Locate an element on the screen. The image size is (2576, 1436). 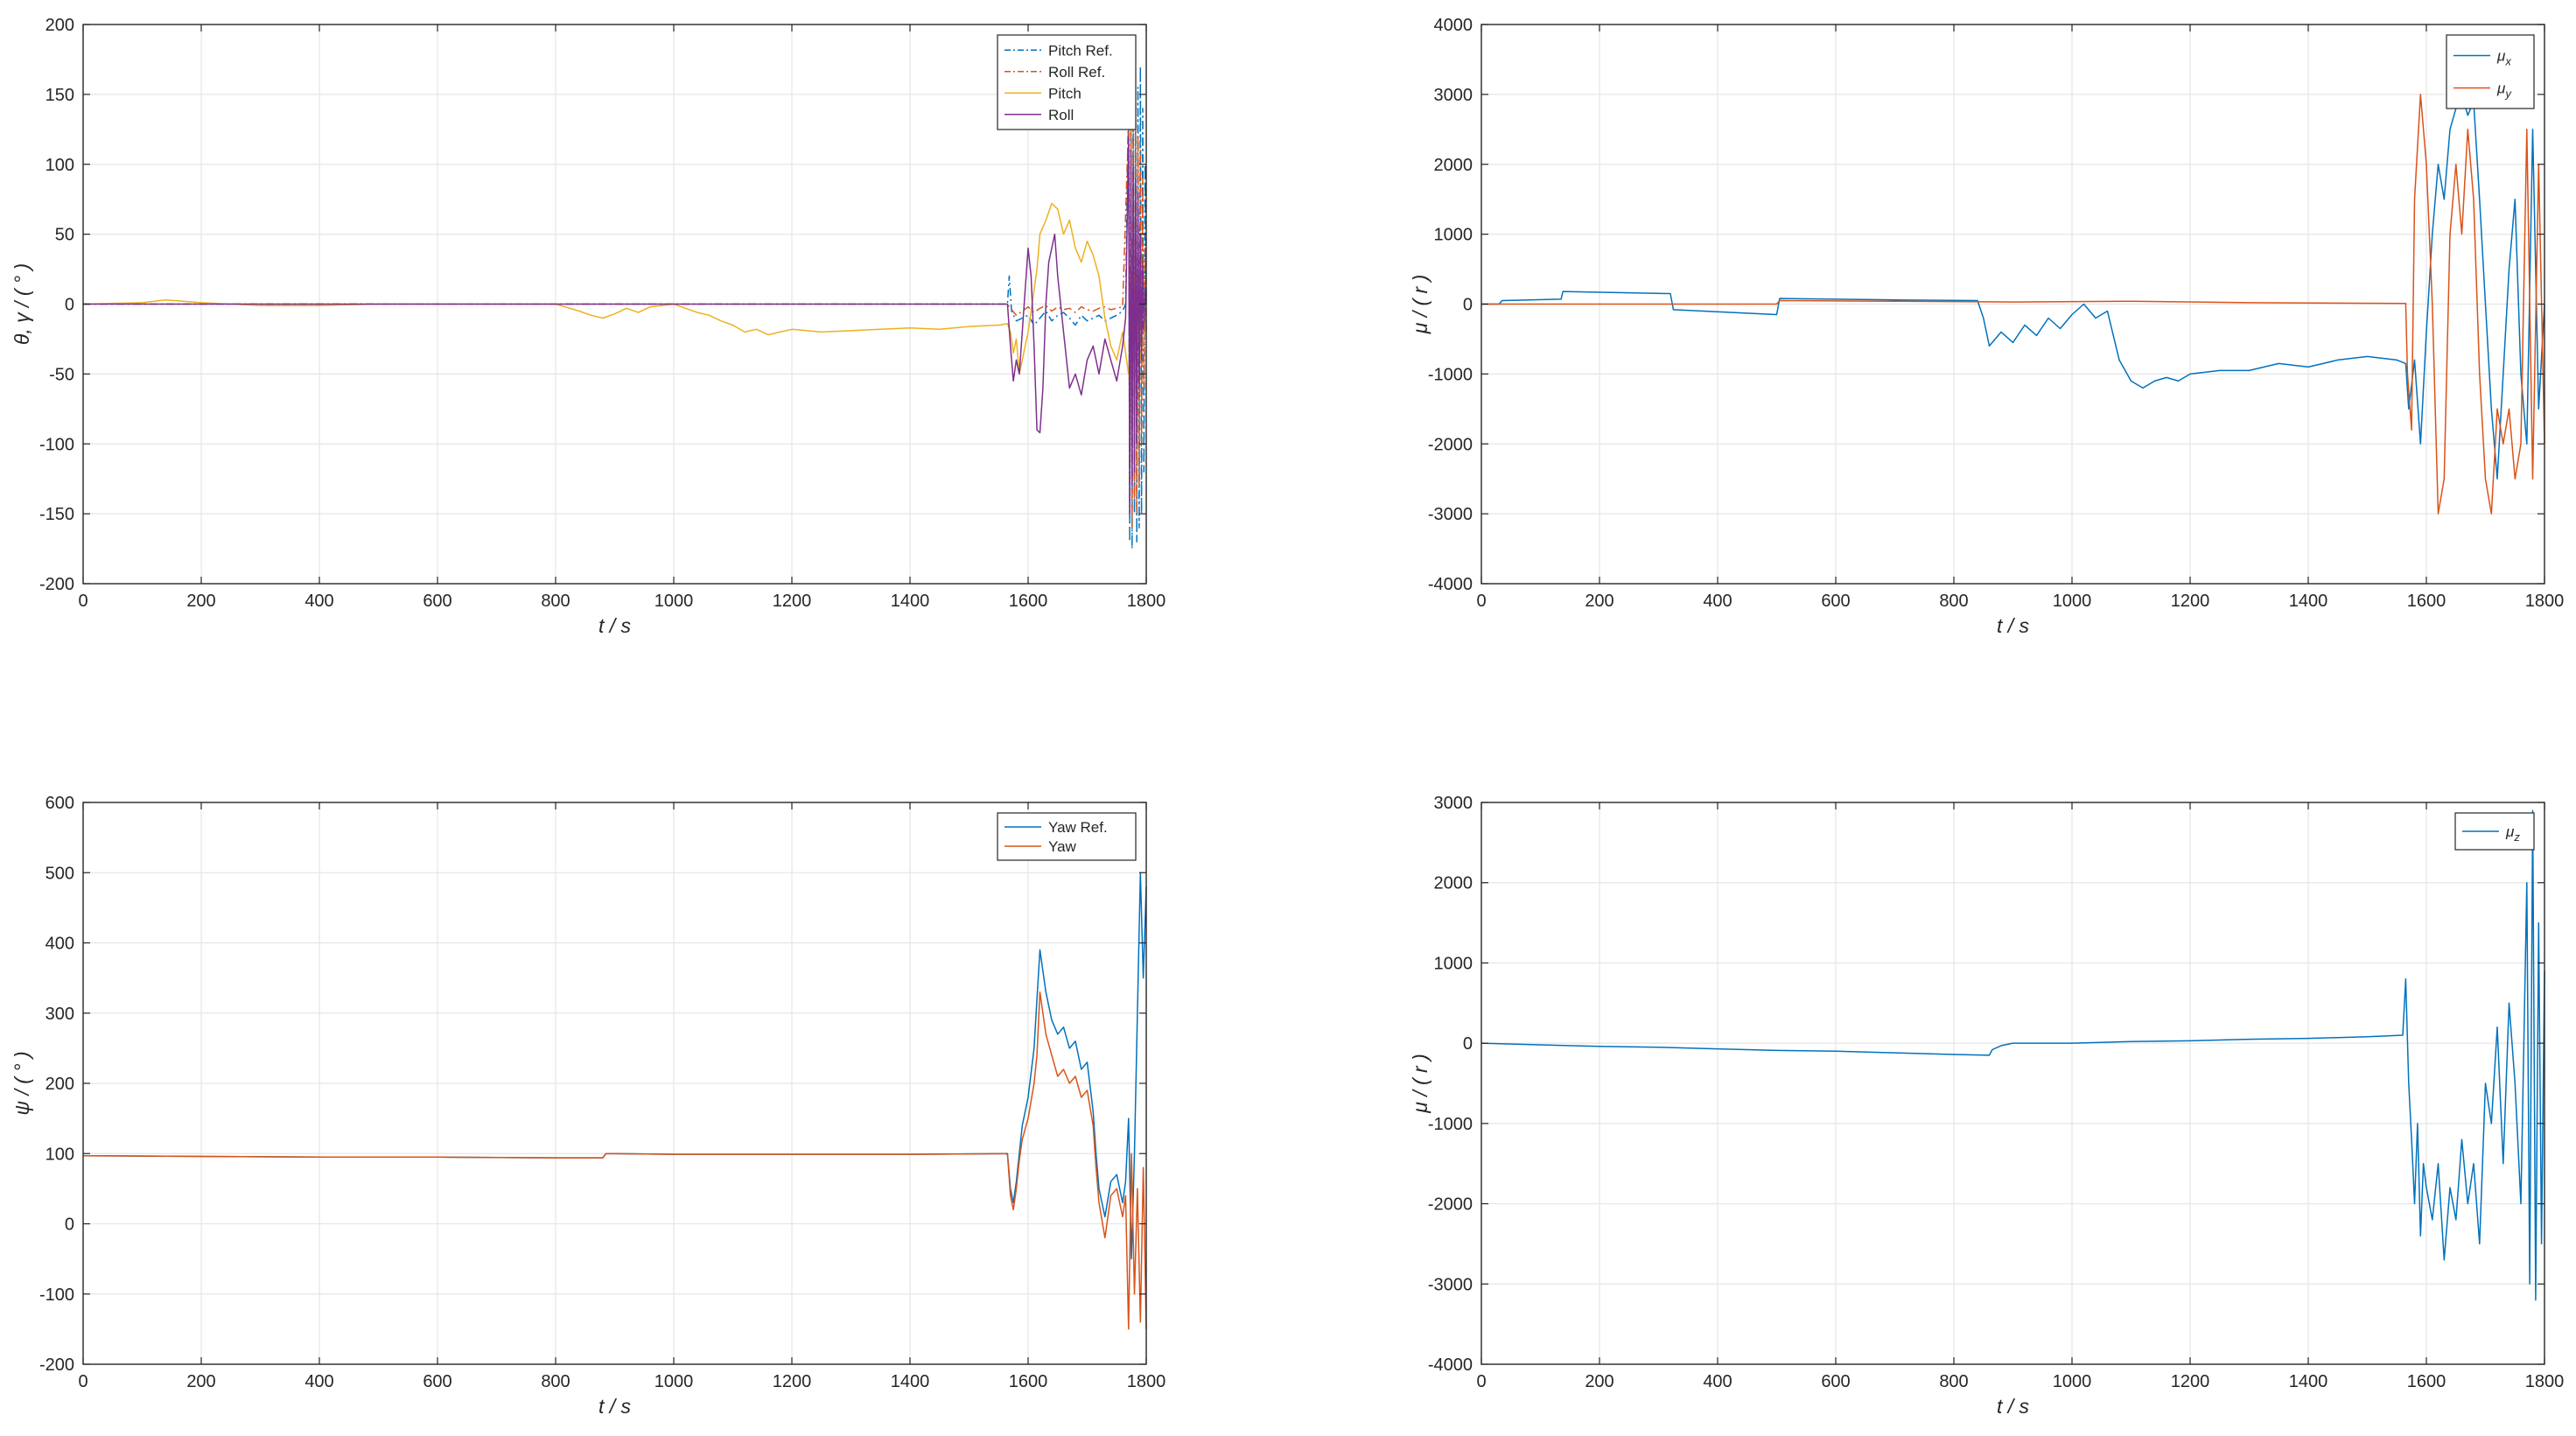
y-tick-label: 500 is located at coordinates (60, 873).